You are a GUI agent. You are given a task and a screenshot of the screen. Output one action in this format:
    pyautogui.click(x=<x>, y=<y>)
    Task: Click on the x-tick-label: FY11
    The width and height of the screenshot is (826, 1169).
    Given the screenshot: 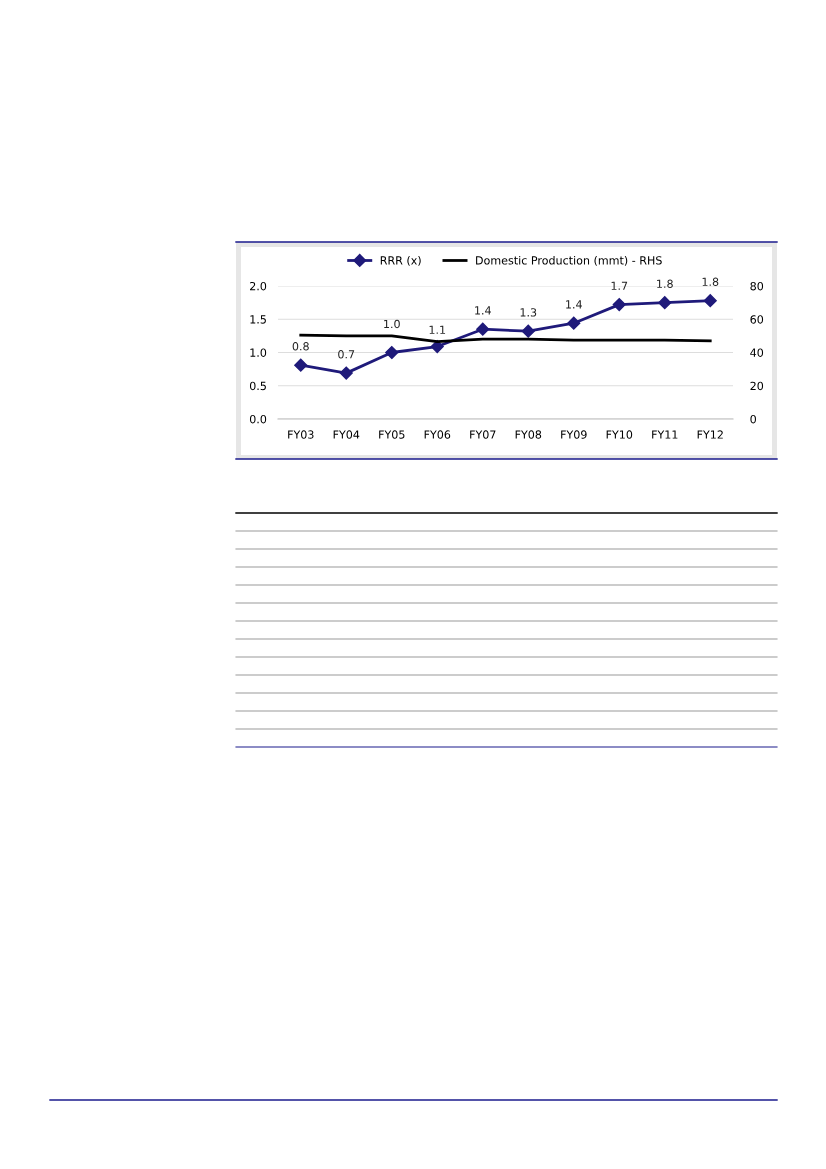 What is the action you would take?
    pyautogui.click(x=665, y=434)
    